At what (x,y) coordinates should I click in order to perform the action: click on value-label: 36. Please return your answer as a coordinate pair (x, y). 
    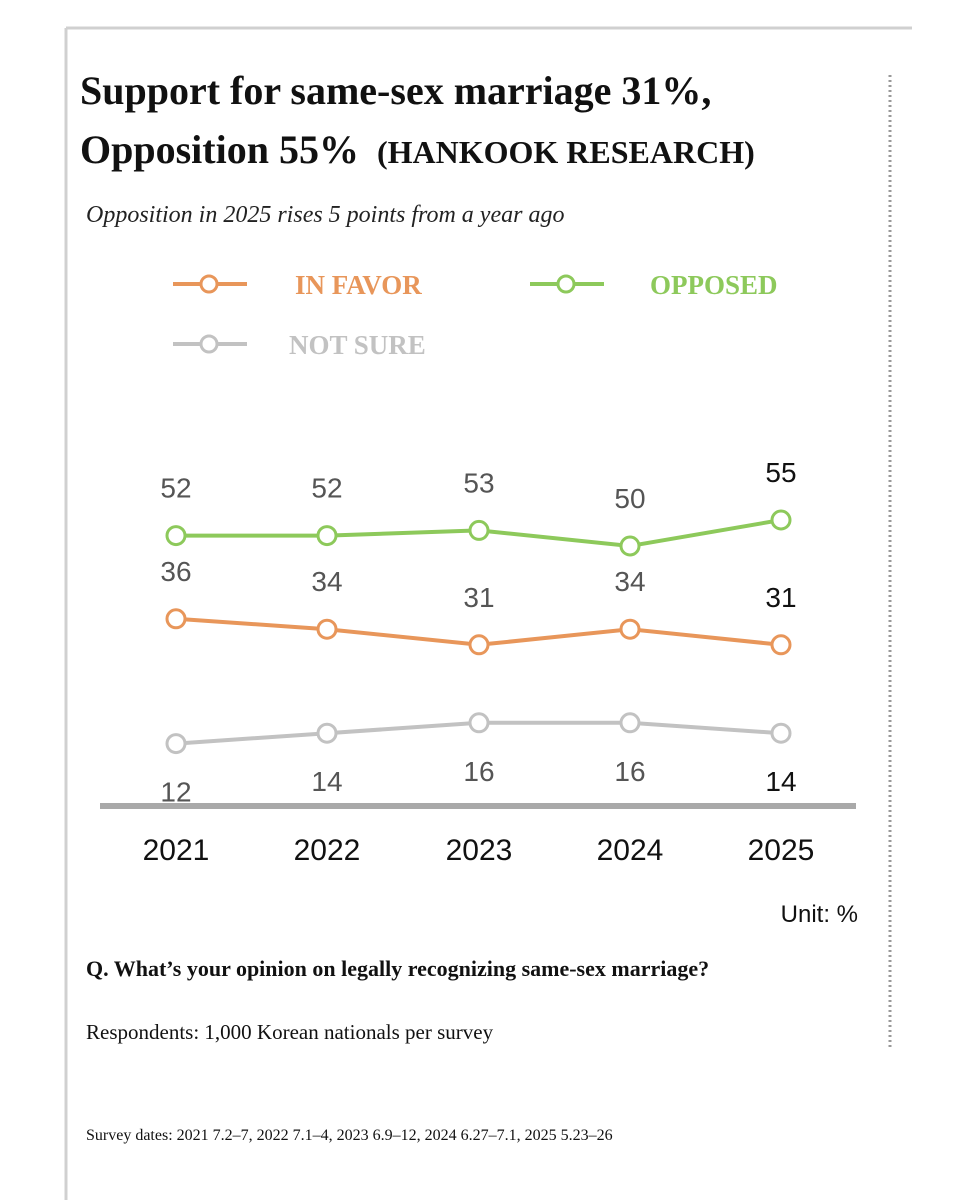
    Looking at the image, I should click on (175, 571).